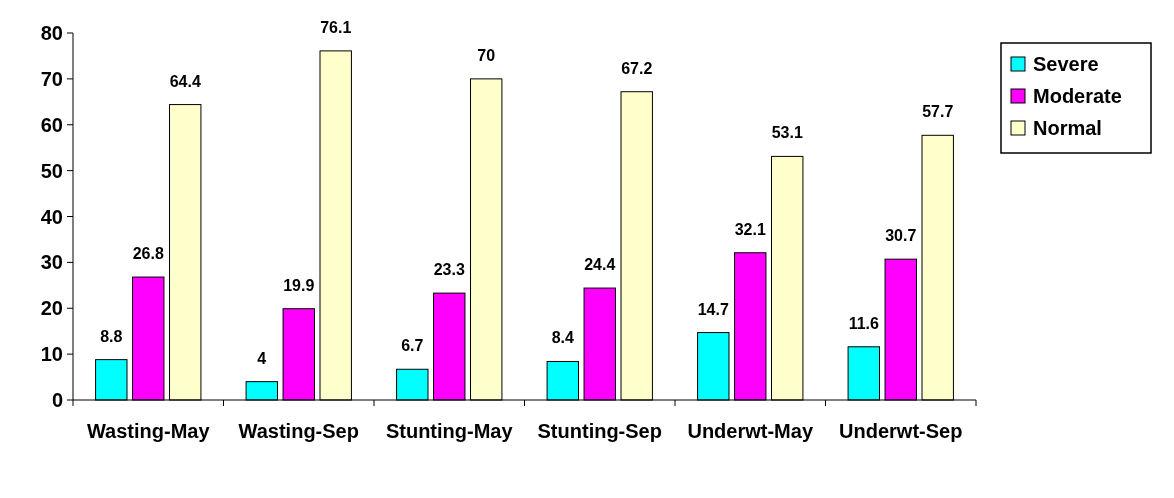 This screenshot has width=1174, height=498. What do you see at coordinates (412, 346) in the screenshot?
I see `data-label: 6.7` at bounding box center [412, 346].